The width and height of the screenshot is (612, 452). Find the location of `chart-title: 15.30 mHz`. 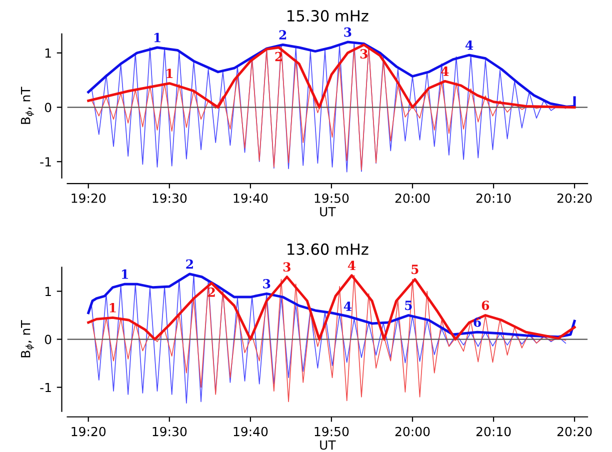

chart-title: 15.30 mHz is located at coordinates (328, 16).